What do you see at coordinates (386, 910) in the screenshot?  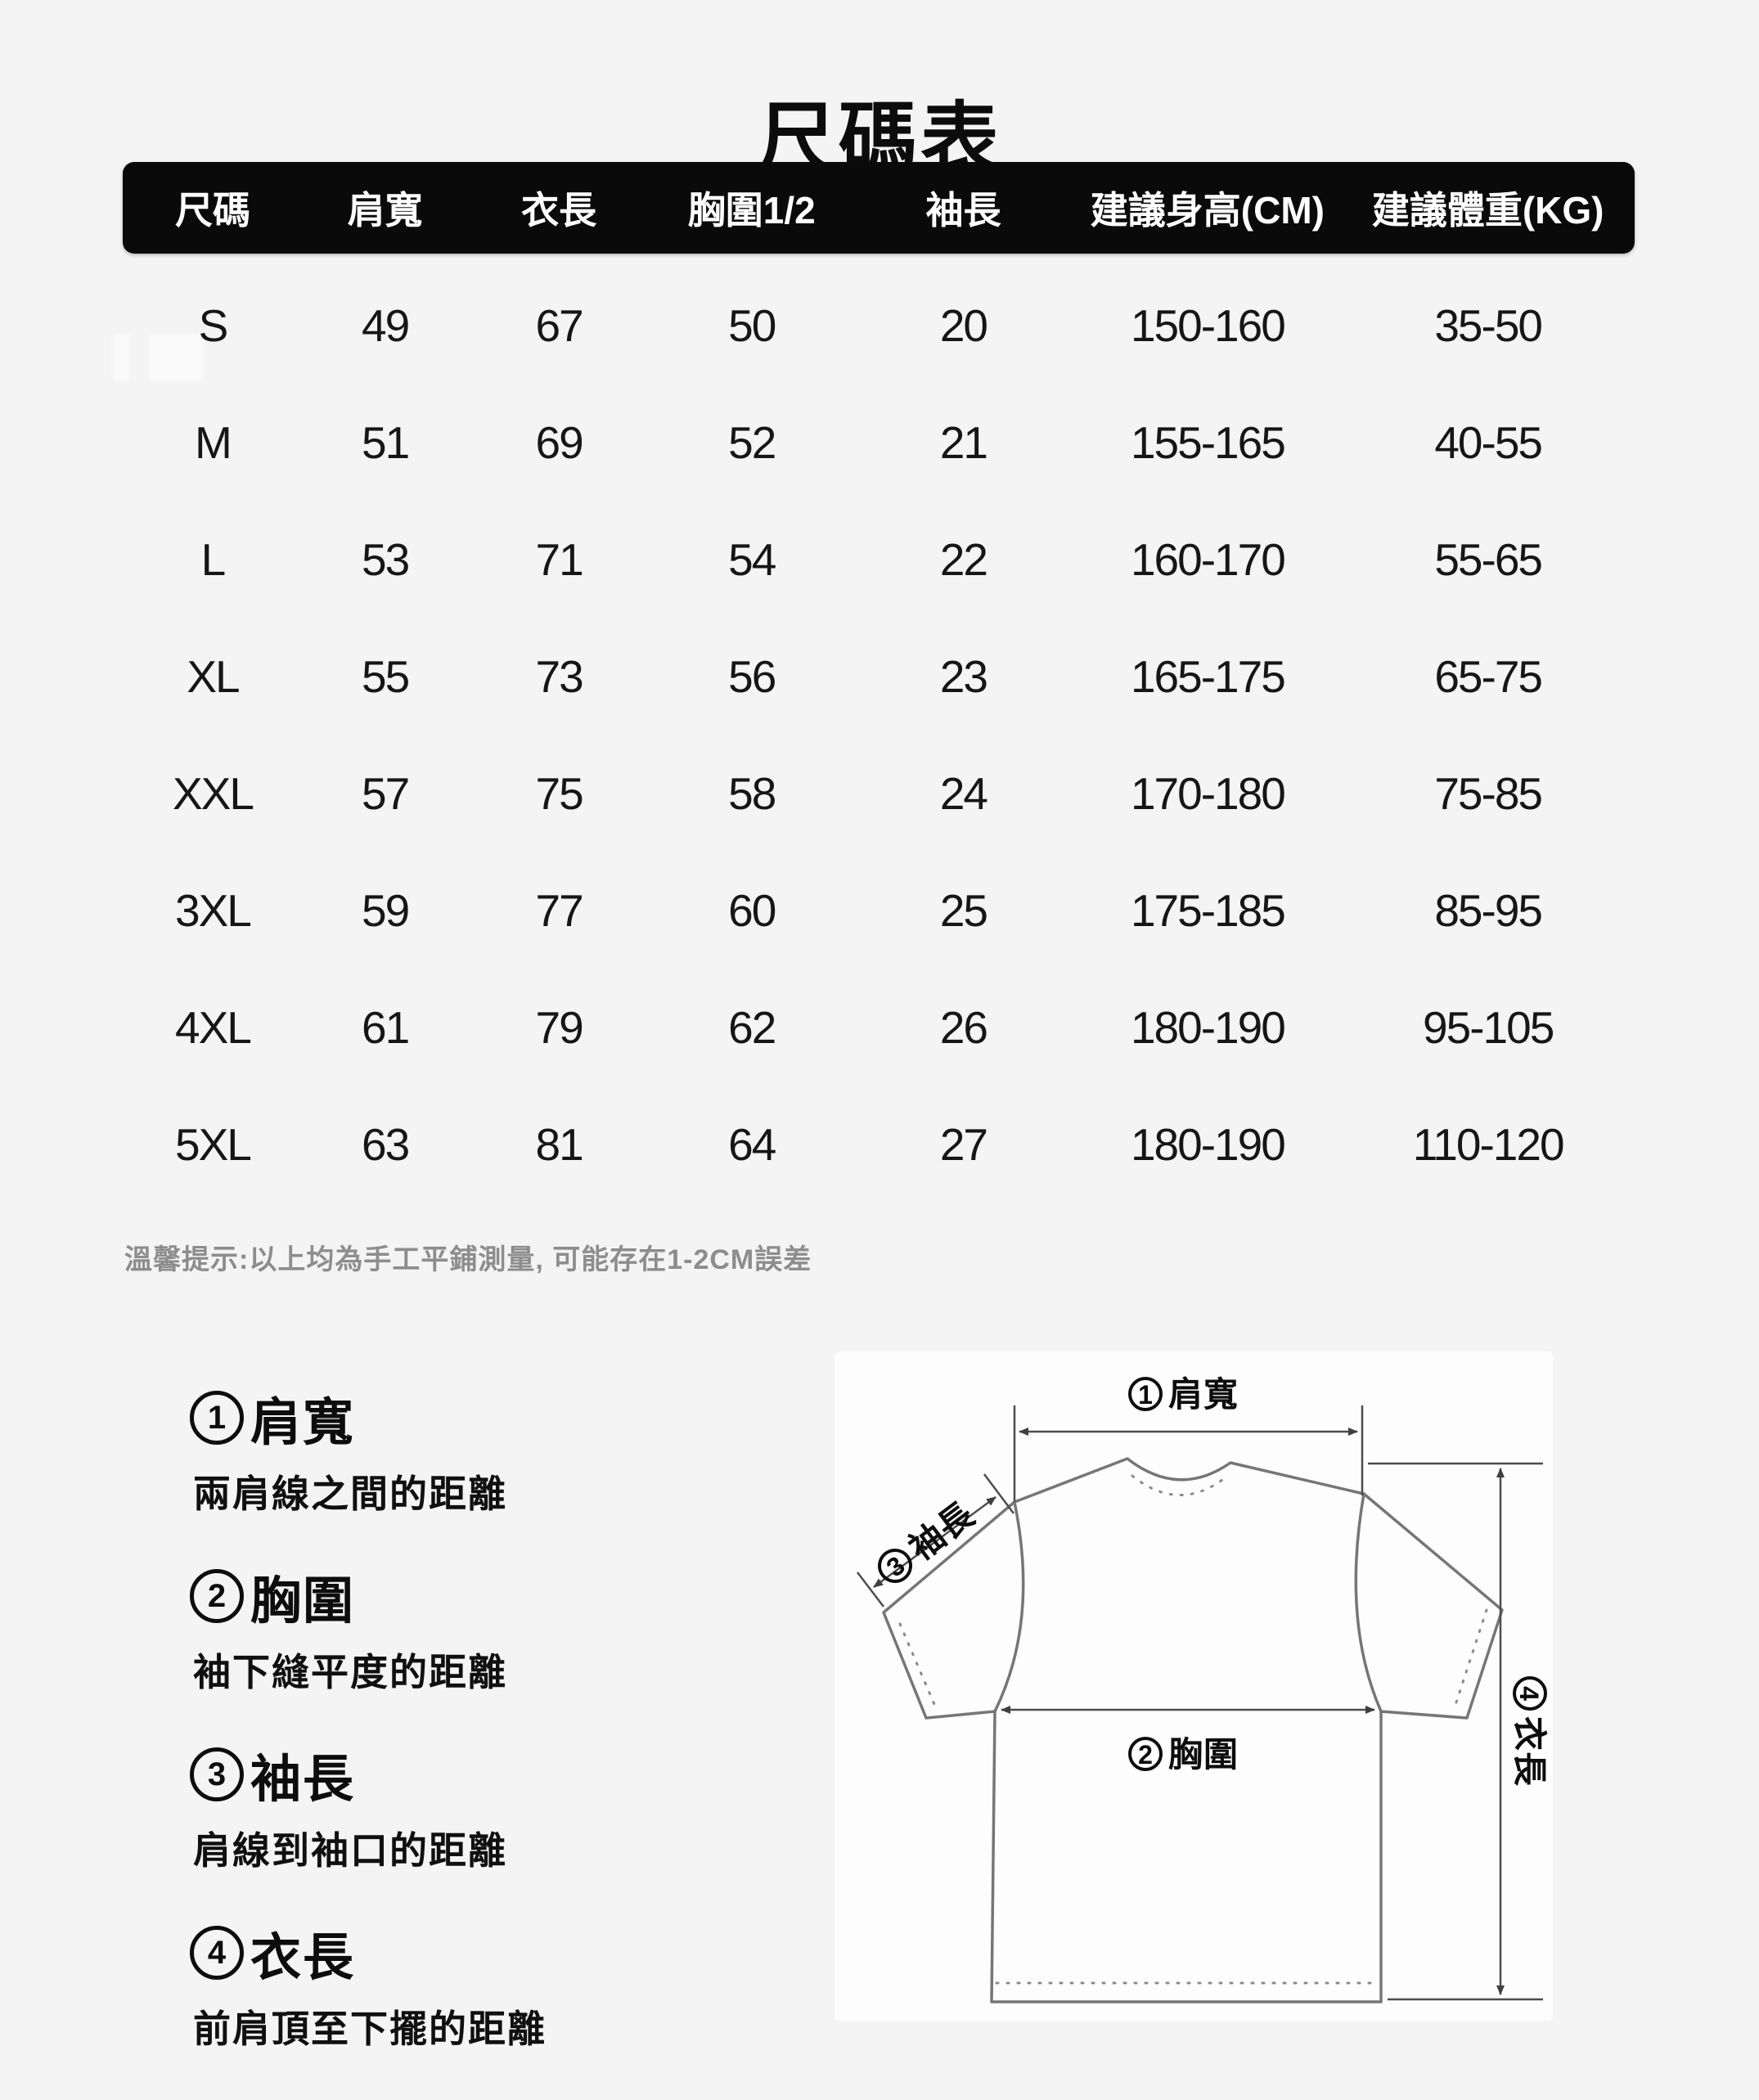 I see `table-cell: 59` at bounding box center [386, 910].